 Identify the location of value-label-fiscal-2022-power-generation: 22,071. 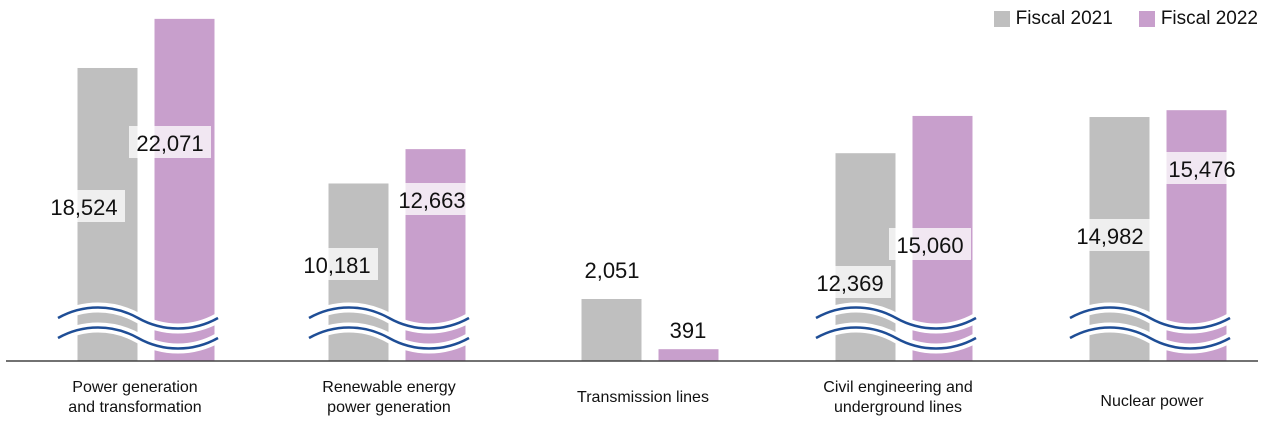
(169, 143).